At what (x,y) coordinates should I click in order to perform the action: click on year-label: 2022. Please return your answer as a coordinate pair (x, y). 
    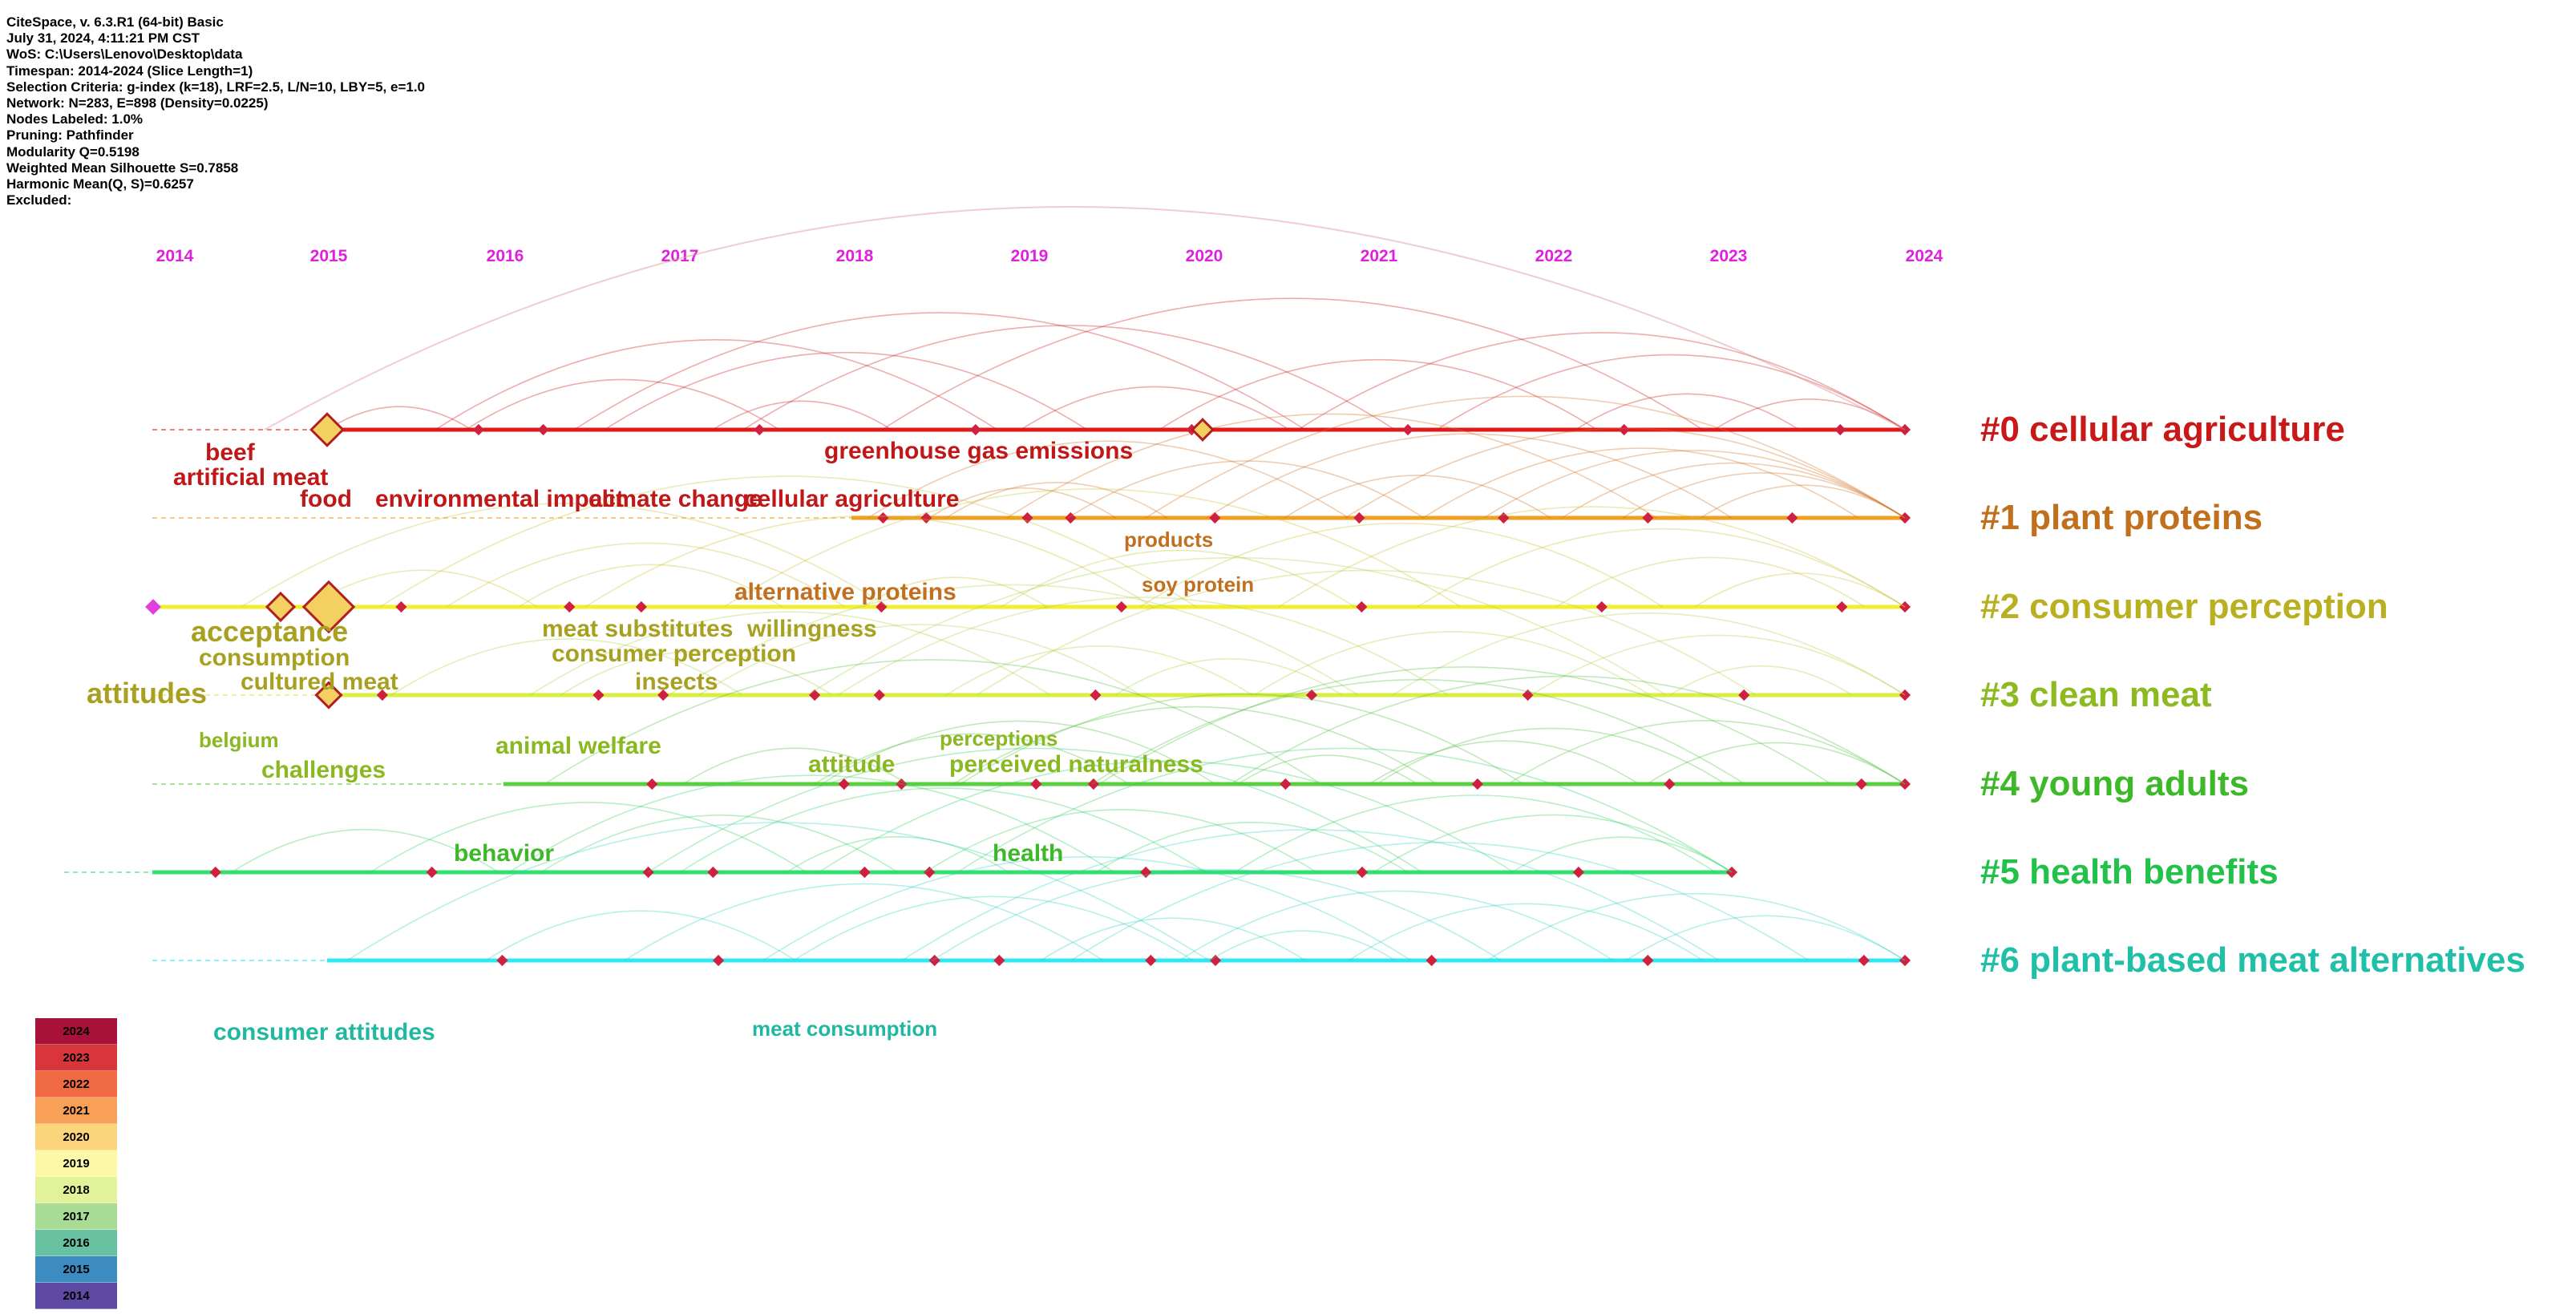
    Looking at the image, I should click on (1554, 256).